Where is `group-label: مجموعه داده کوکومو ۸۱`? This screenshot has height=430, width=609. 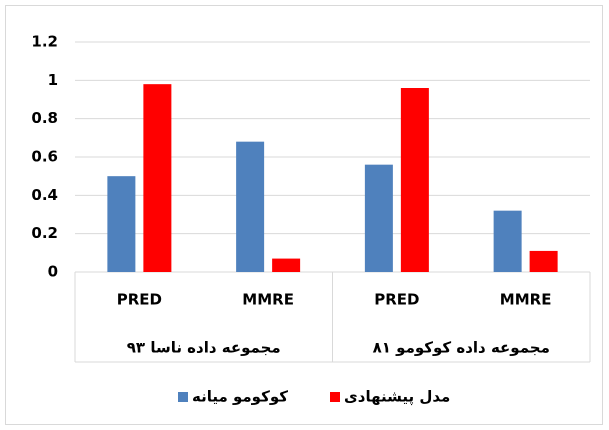 group-label: مجموعه داده کوکومو ۸۱ is located at coordinates (461, 348).